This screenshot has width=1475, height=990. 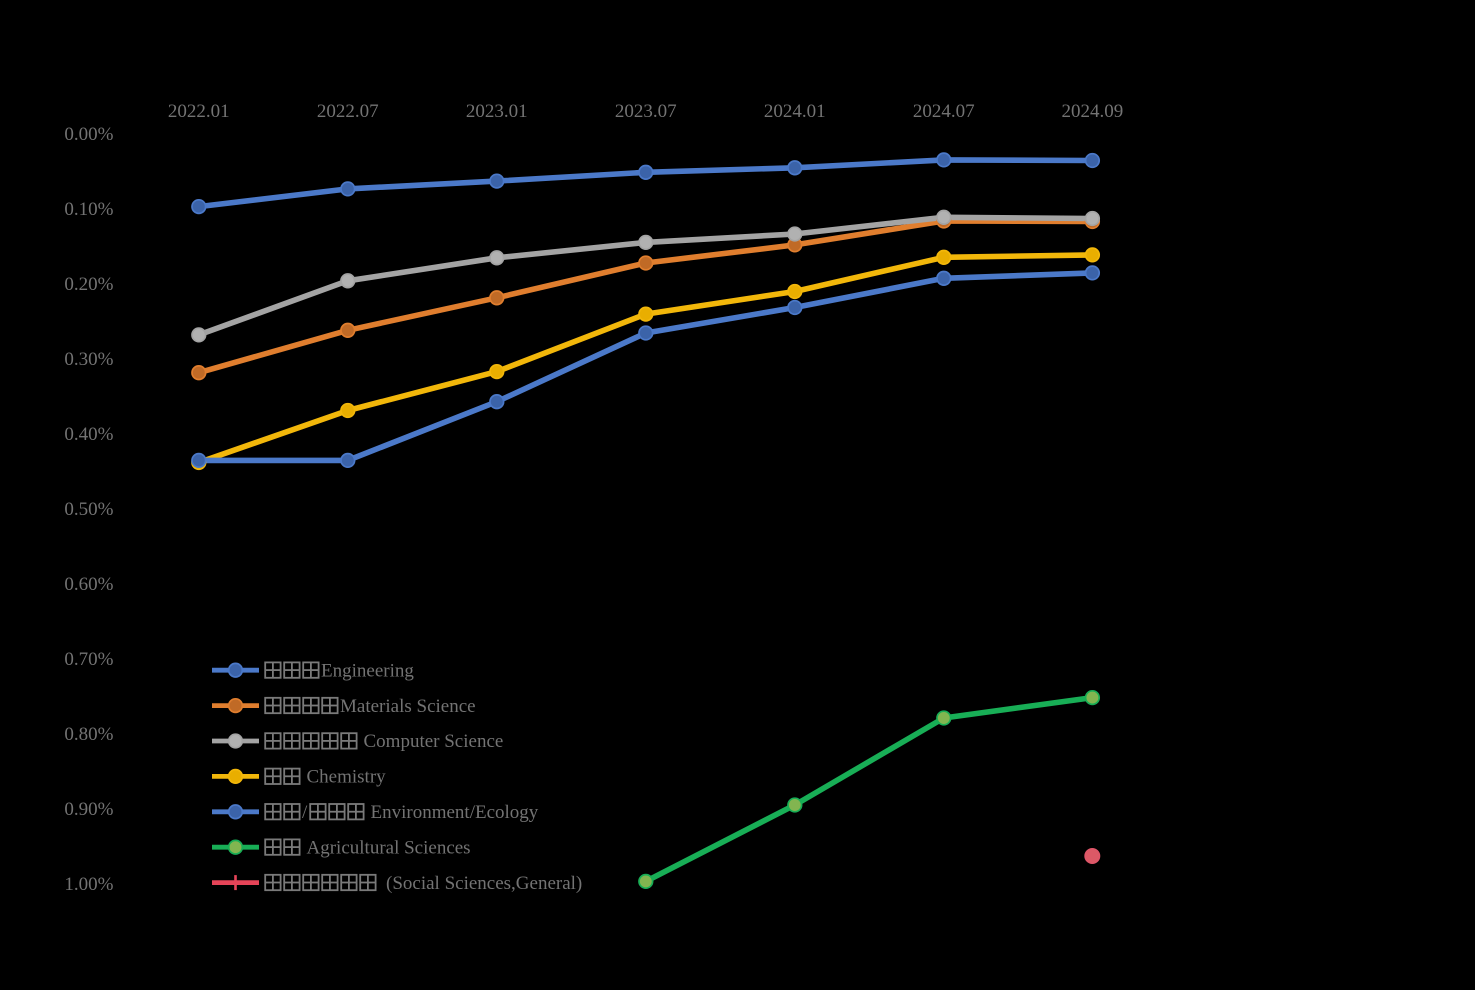 What do you see at coordinates (1093, 111) in the screenshot?
I see `svg-text: 2024.09` at bounding box center [1093, 111].